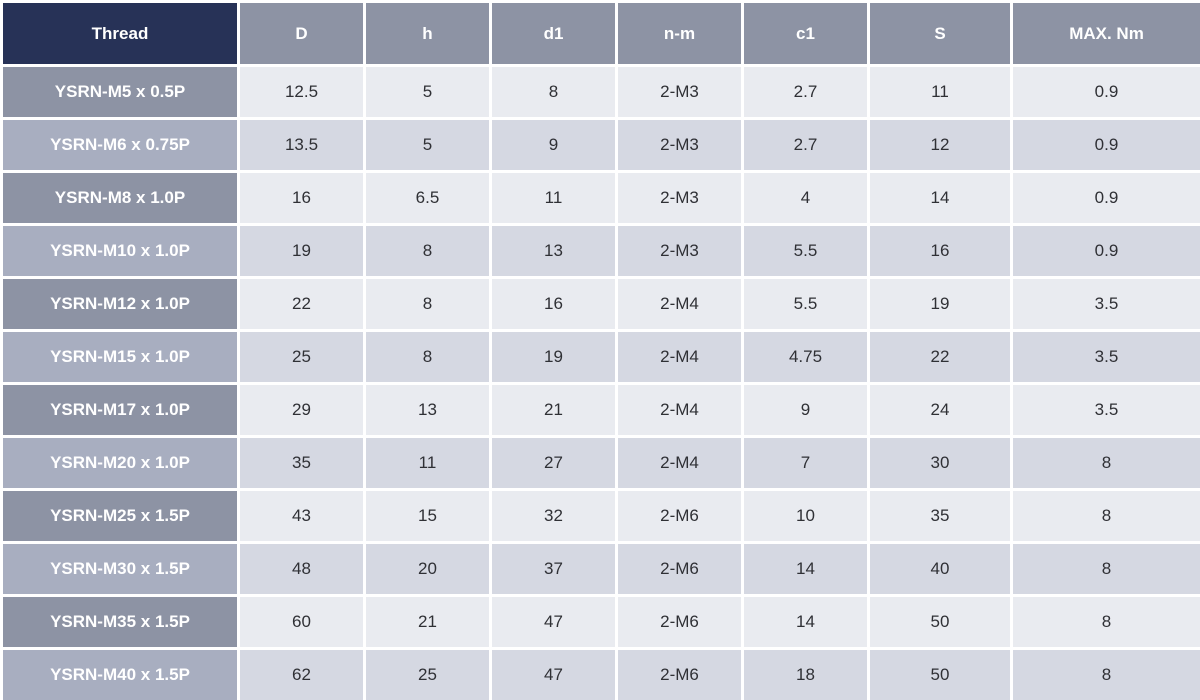 The width and height of the screenshot is (1200, 700). I want to click on table-row: YSRN-M40 x 1.5P 62 25 47 2-M6 18 50 8, so click(601, 675).